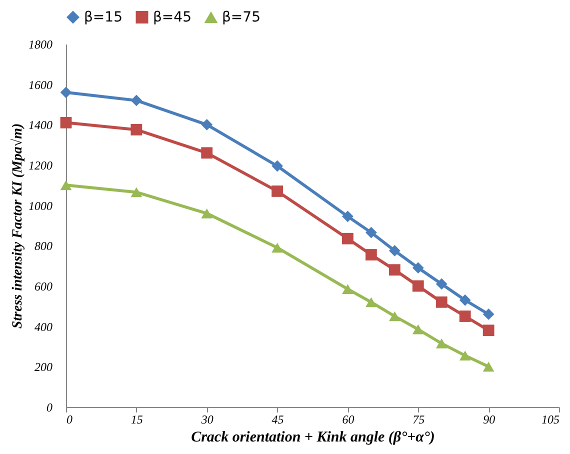 The height and width of the screenshot is (454, 570). What do you see at coordinates (69, 419) in the screenshot?
I see `x-tick-label: 0` at bounding box center [69, 419].